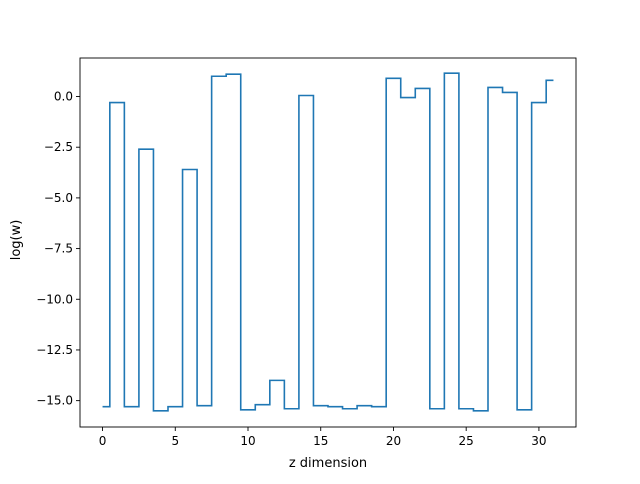 The width and height of the screenshot is (640, 484). I want to click on y-tick-label: −12.5, so click(54, 350).